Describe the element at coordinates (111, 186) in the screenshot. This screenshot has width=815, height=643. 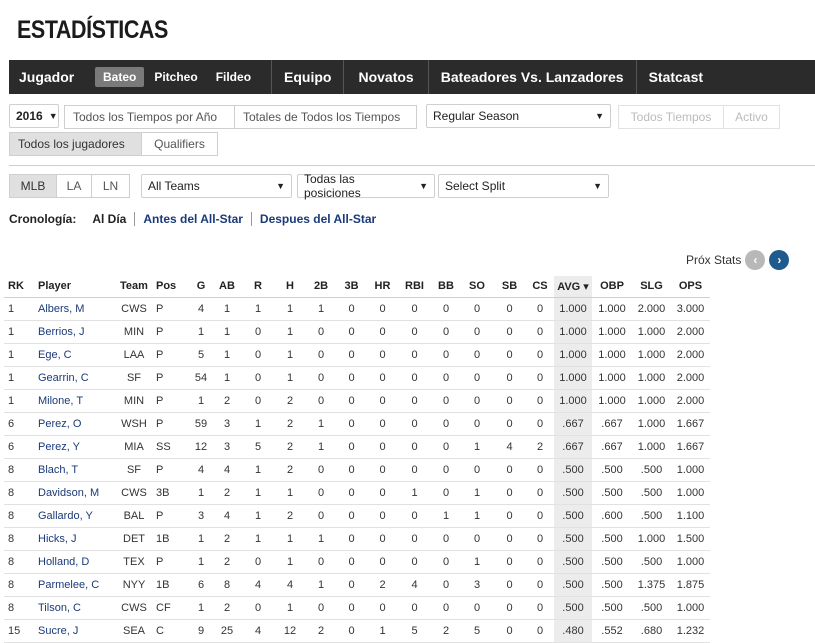
I see `league-ln-button: LN` at that location.